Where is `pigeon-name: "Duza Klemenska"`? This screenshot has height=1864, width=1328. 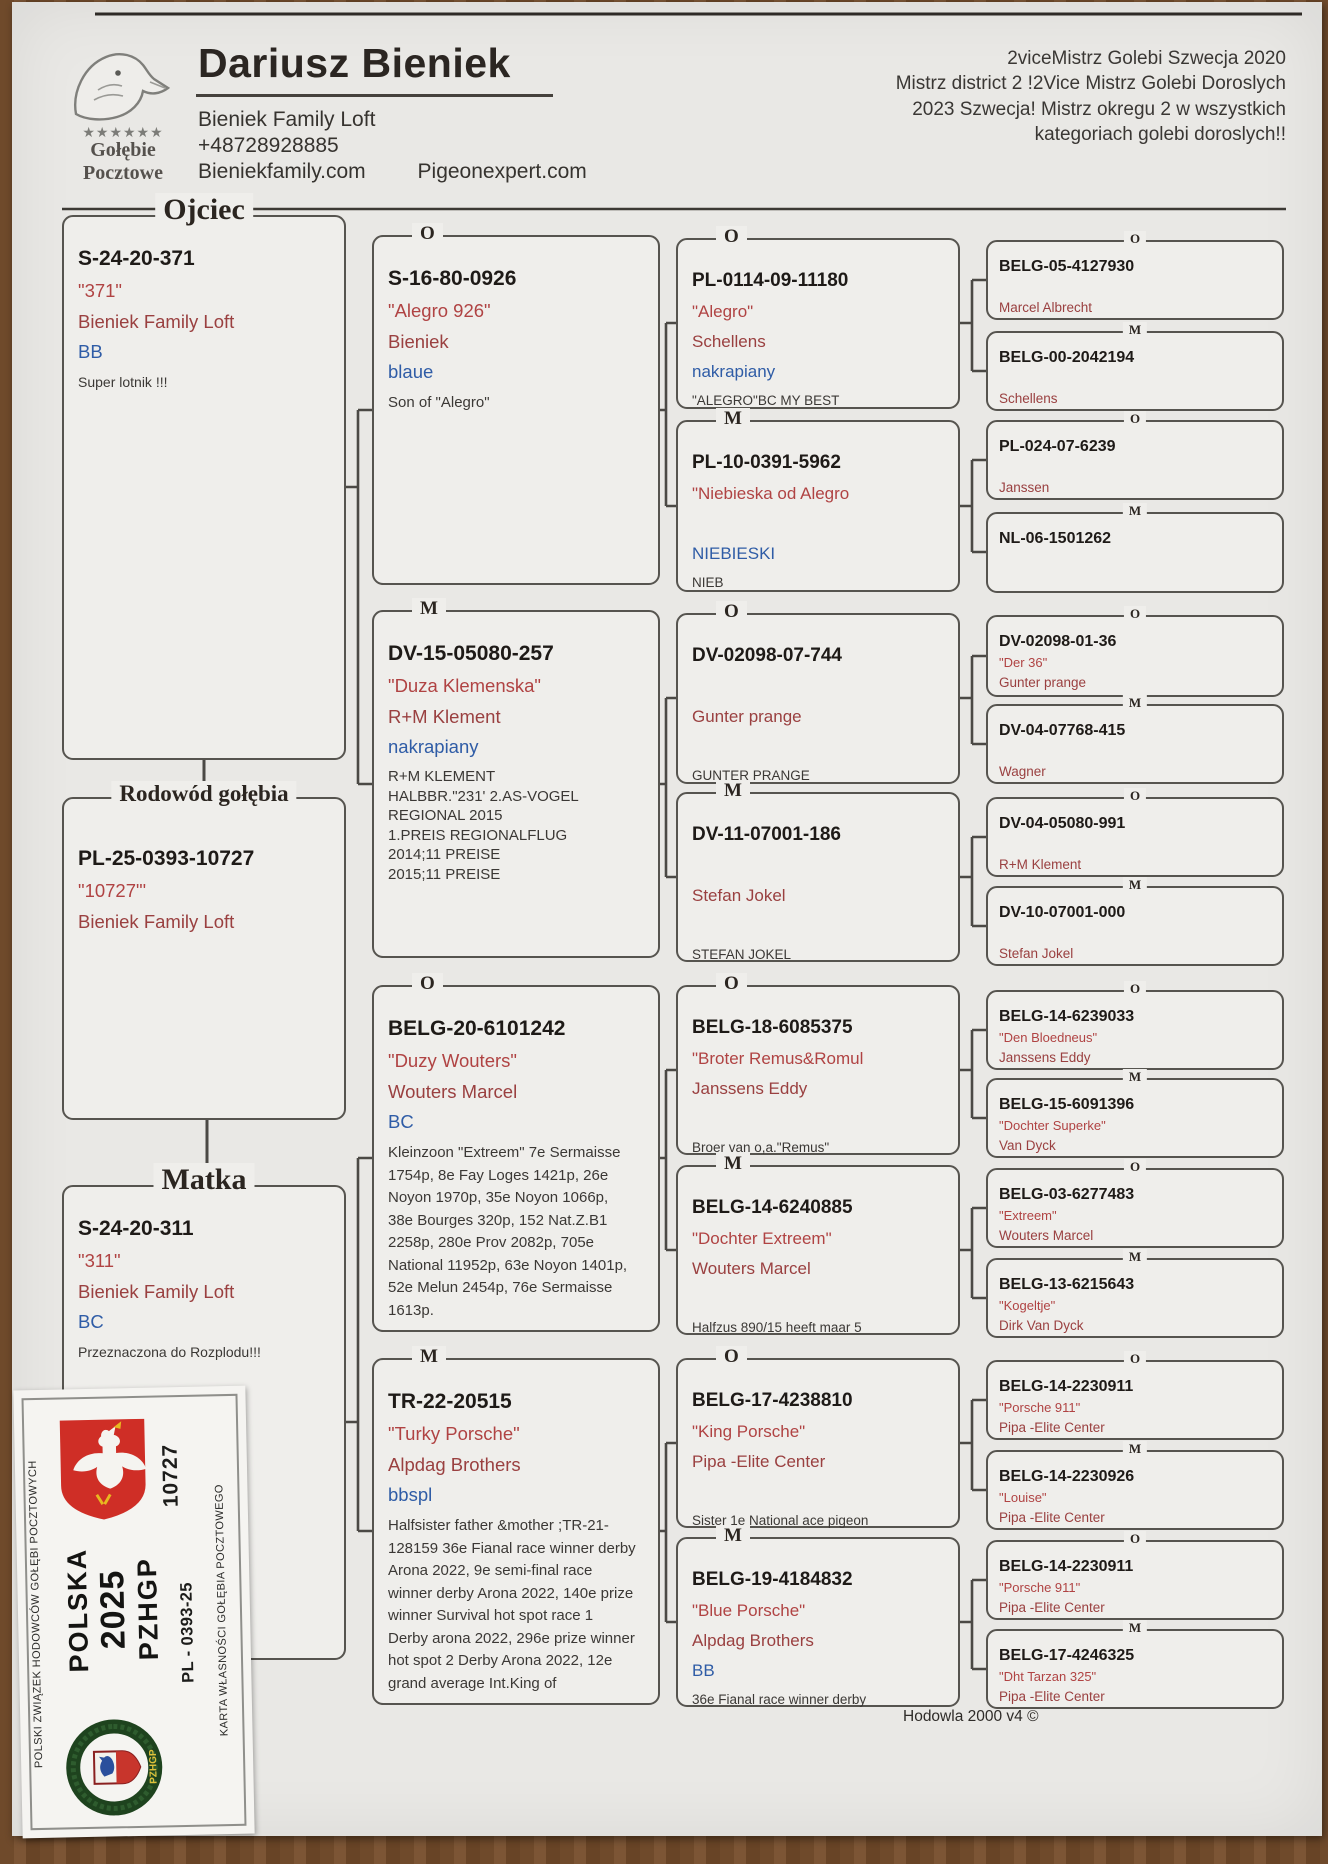 pigeon-name: "Duza Klemenska" is located at coordinates (464, 685).